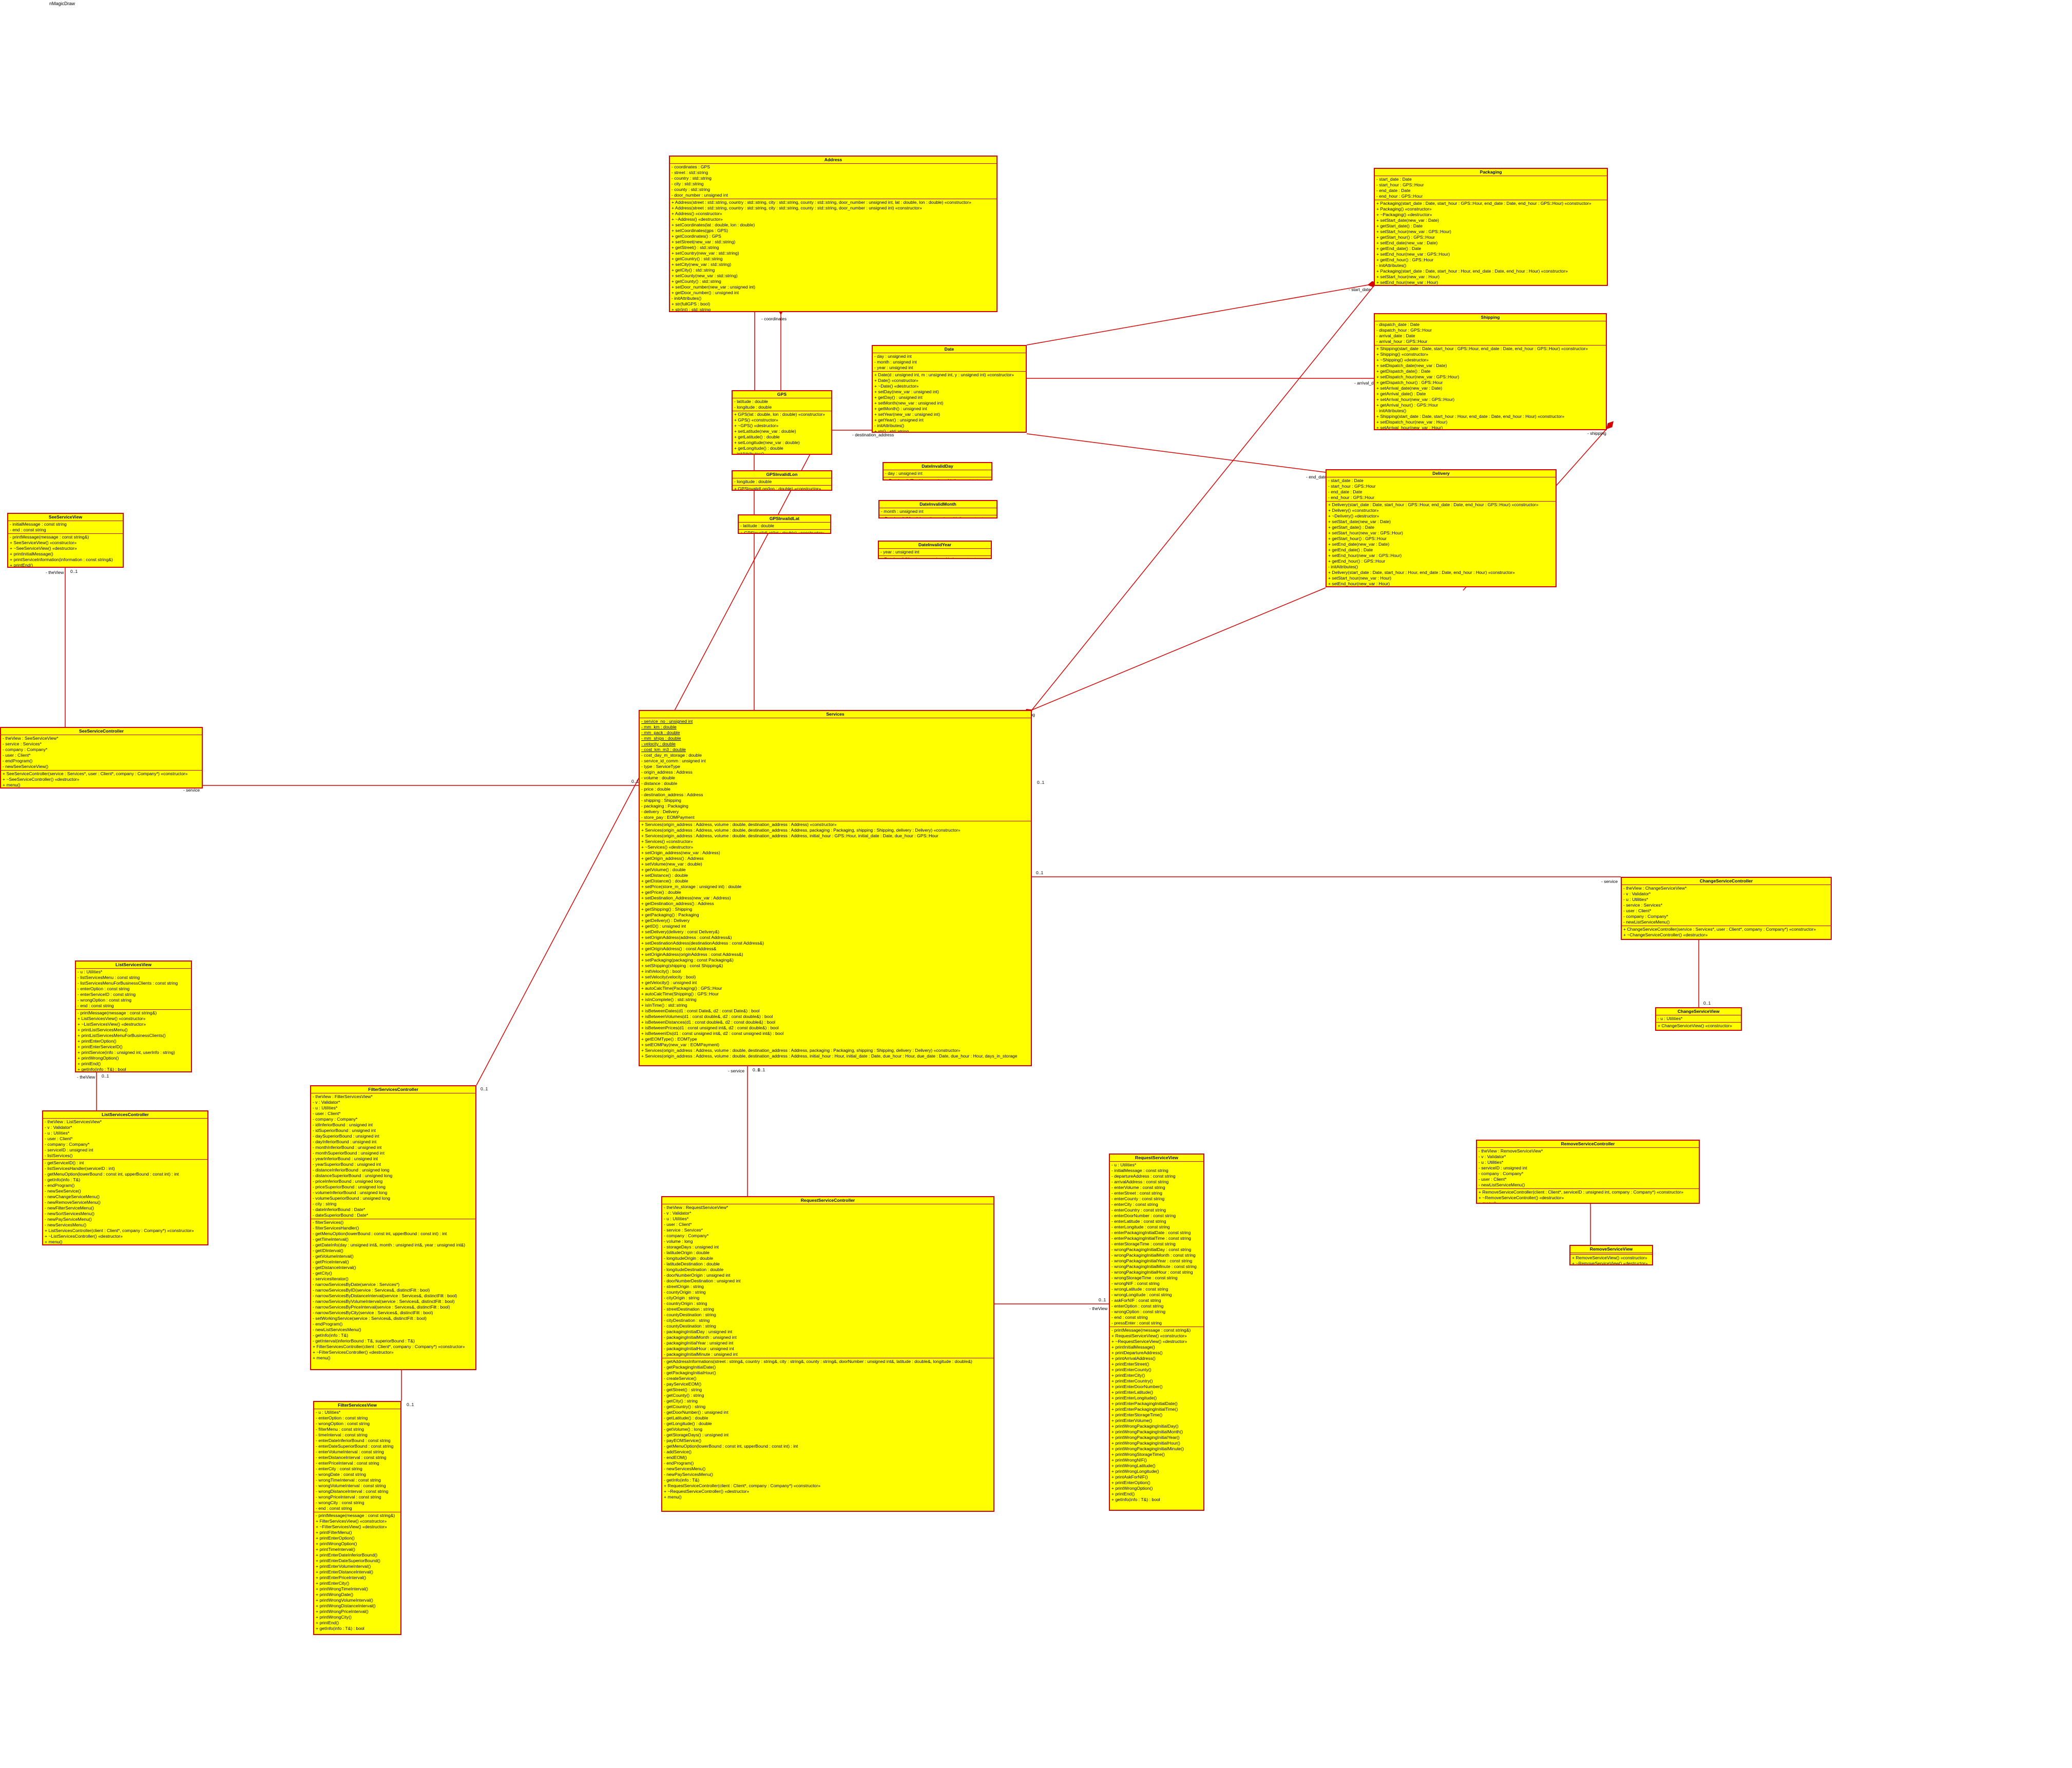 The height and width of the screenshot is (1768, 2072). I want to click on attribute: - price : double, so click(655, 789).